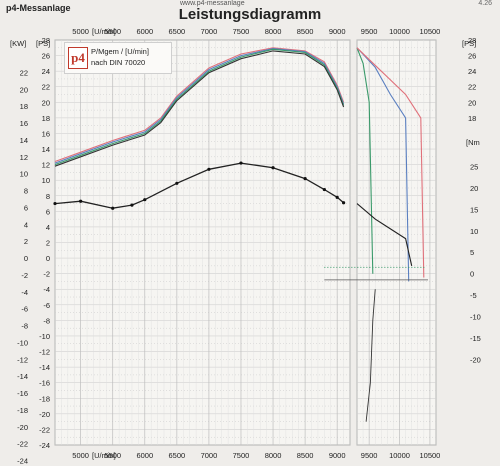 Image resolution: width=500 pixels, height=466 pixels. I want to click on kw-tick-label: -12, so click(22, 359).